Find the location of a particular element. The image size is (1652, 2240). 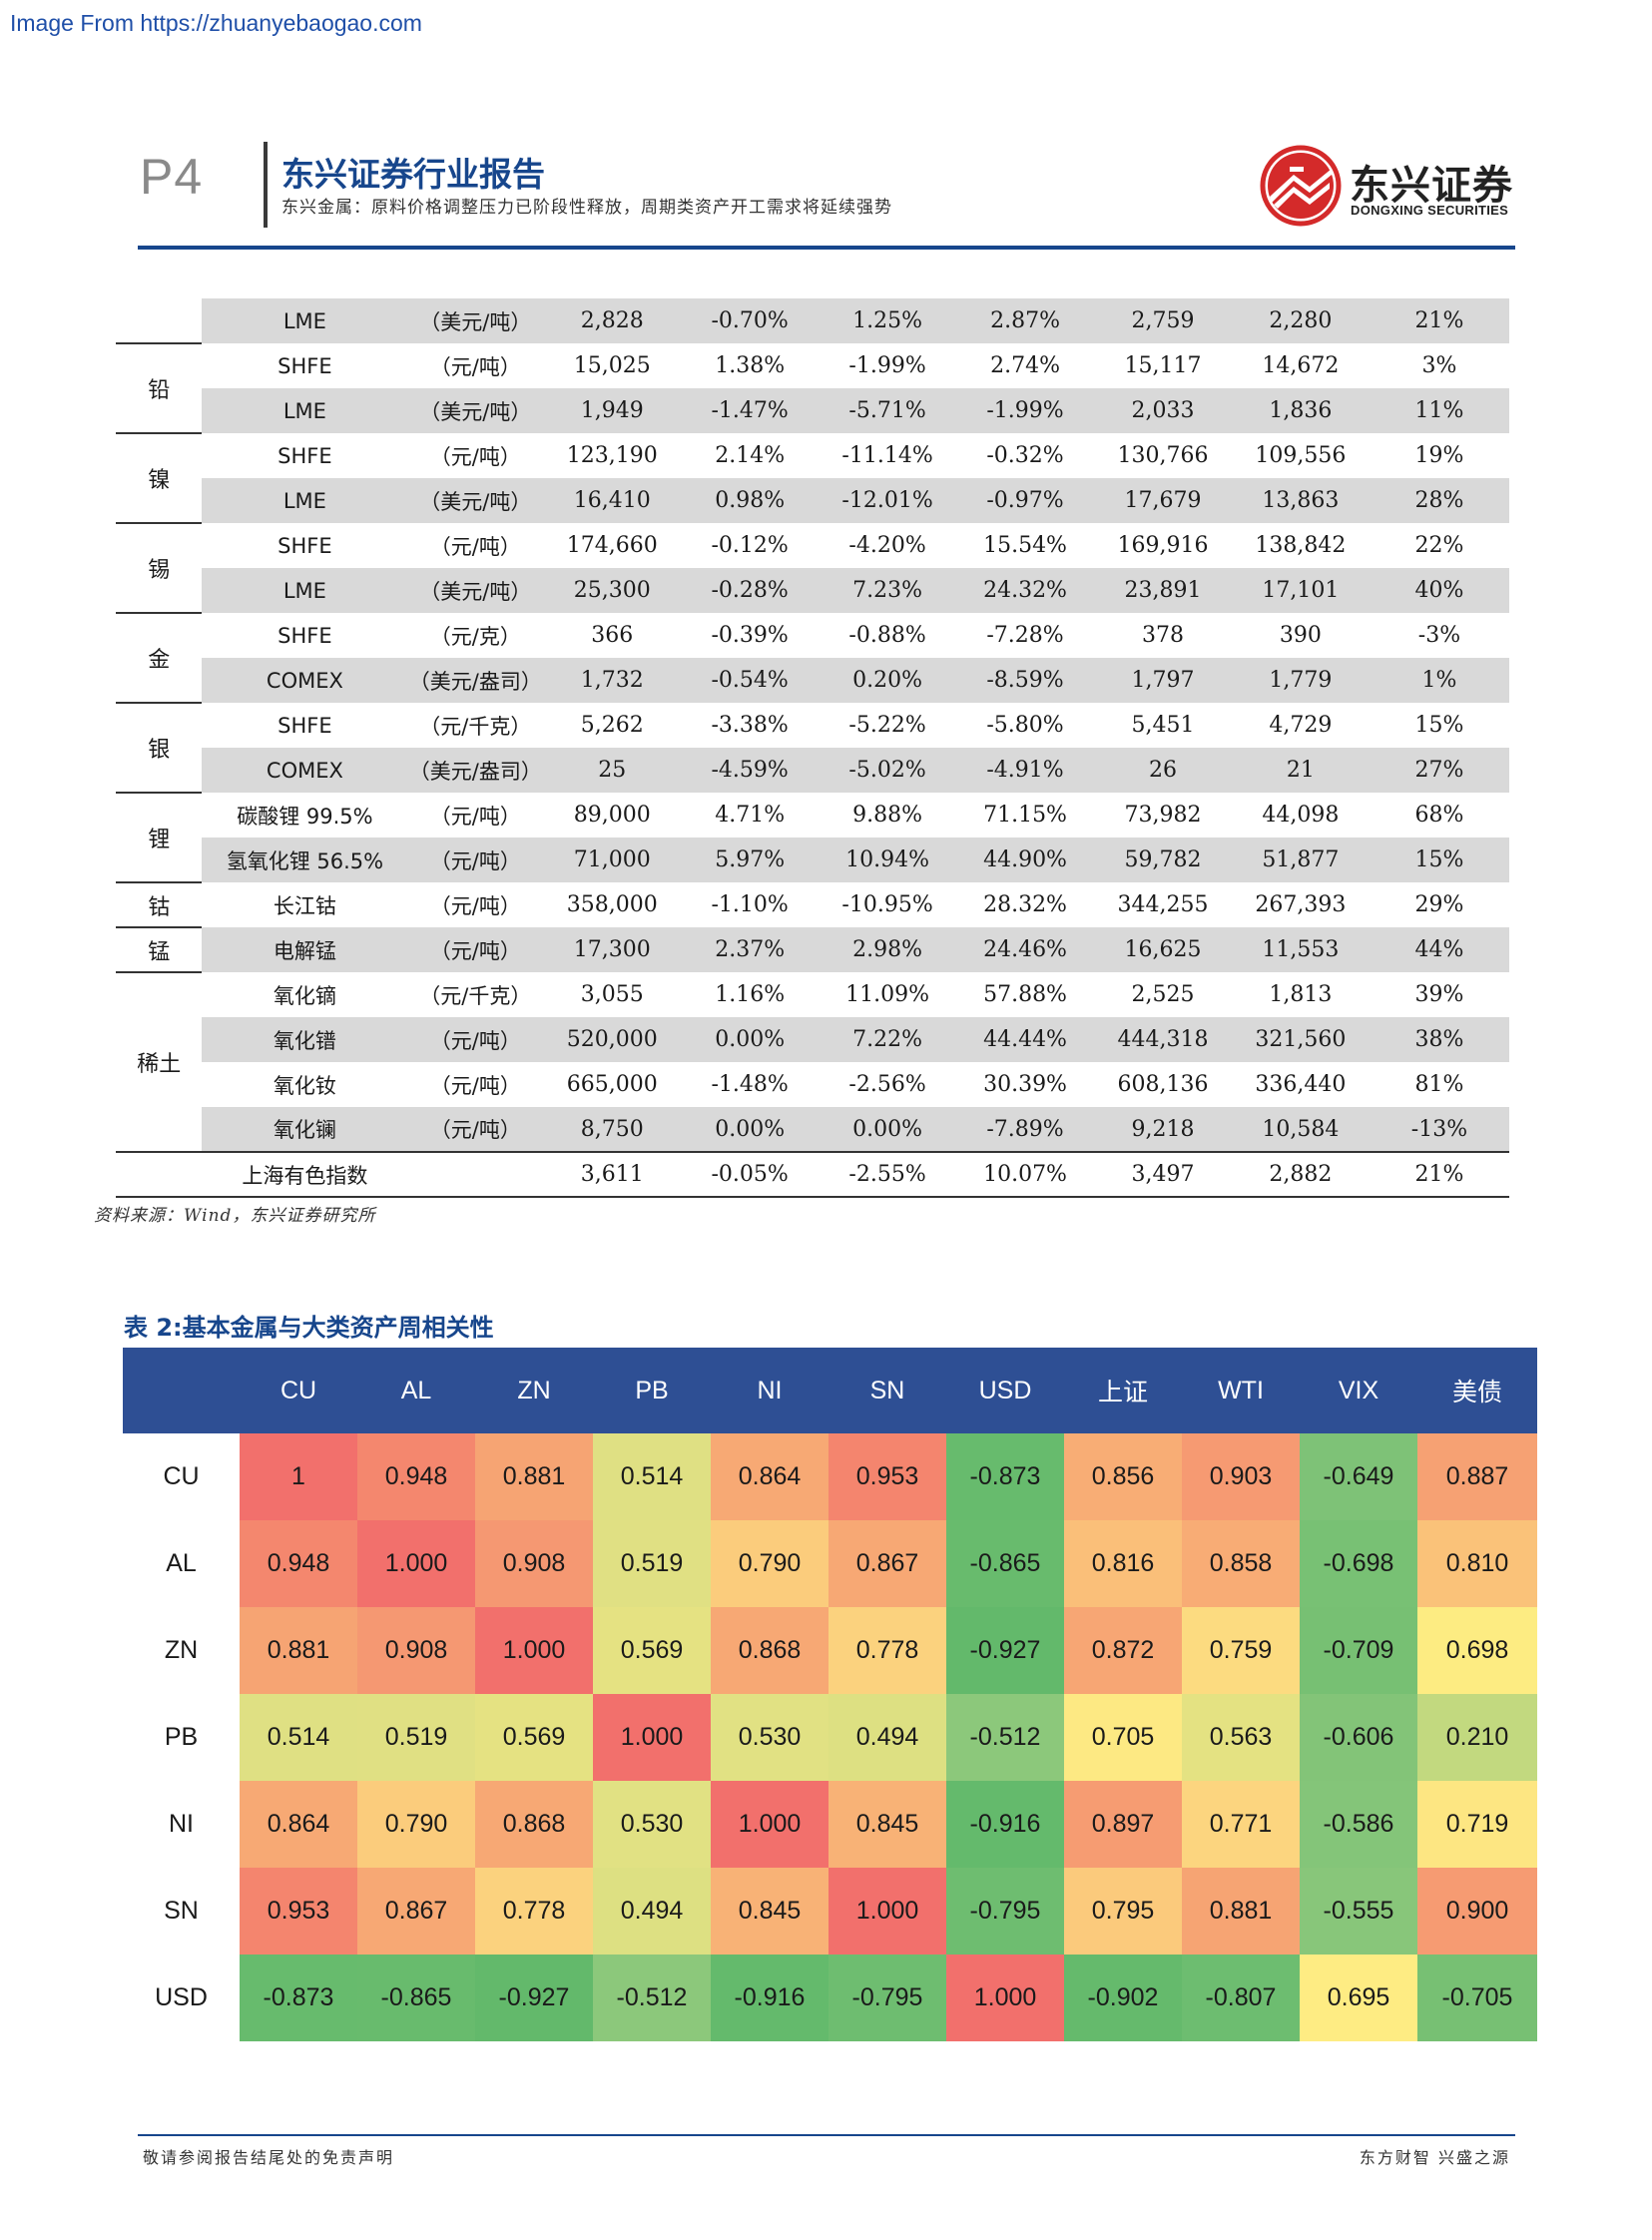

price-cell: 5,262 is located at coordinates (612, 725).